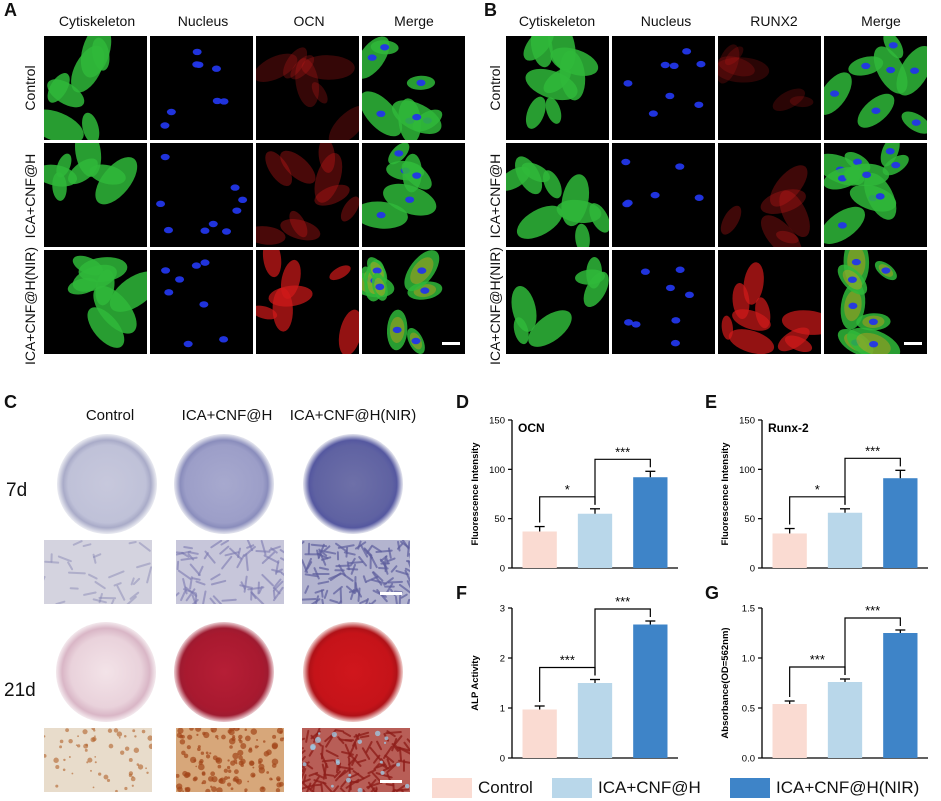  Describe the element at coordinates (475, 494) in the screenshot. I see `y-axis-label: Fluorescence Intensity` at that location.